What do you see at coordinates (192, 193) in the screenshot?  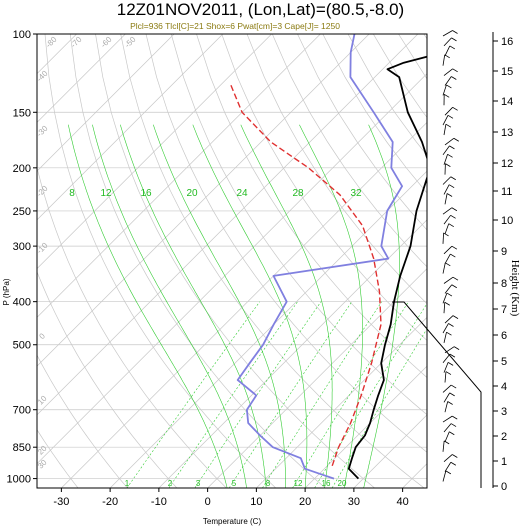 I see `theta-e-label: 20` at bounding box center [192, 193].